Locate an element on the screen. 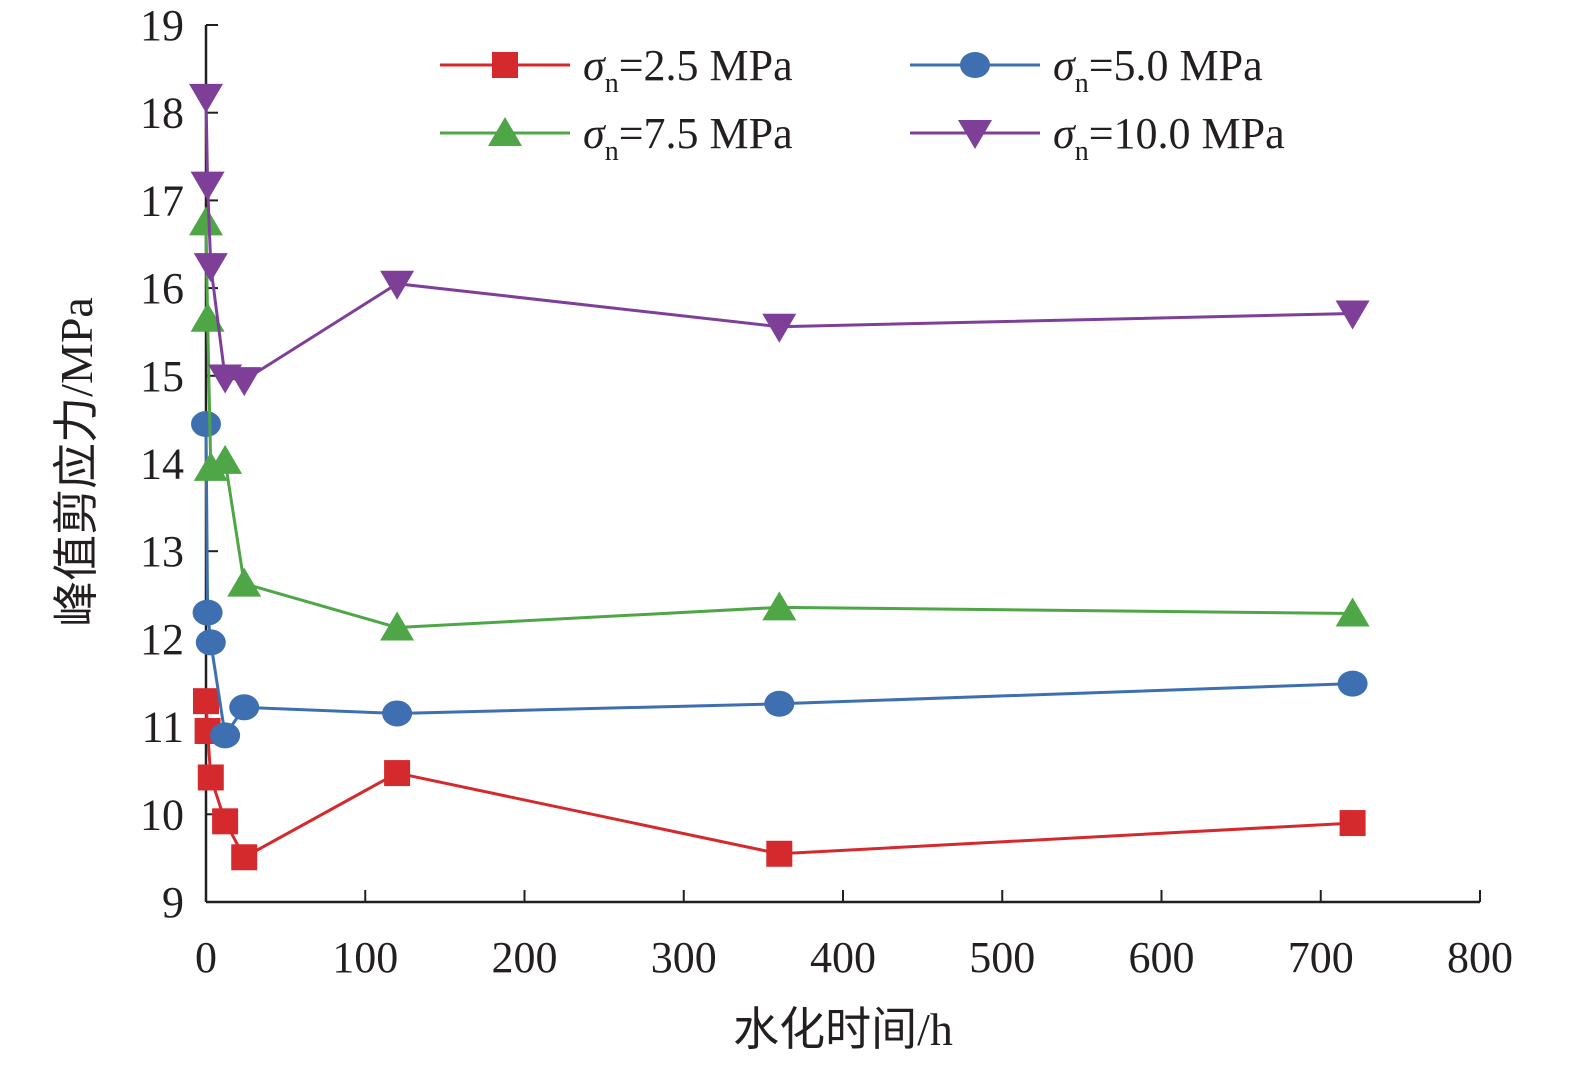  legend-item-4: σn=10.0 MPa is located at coordinates (1097, 138).